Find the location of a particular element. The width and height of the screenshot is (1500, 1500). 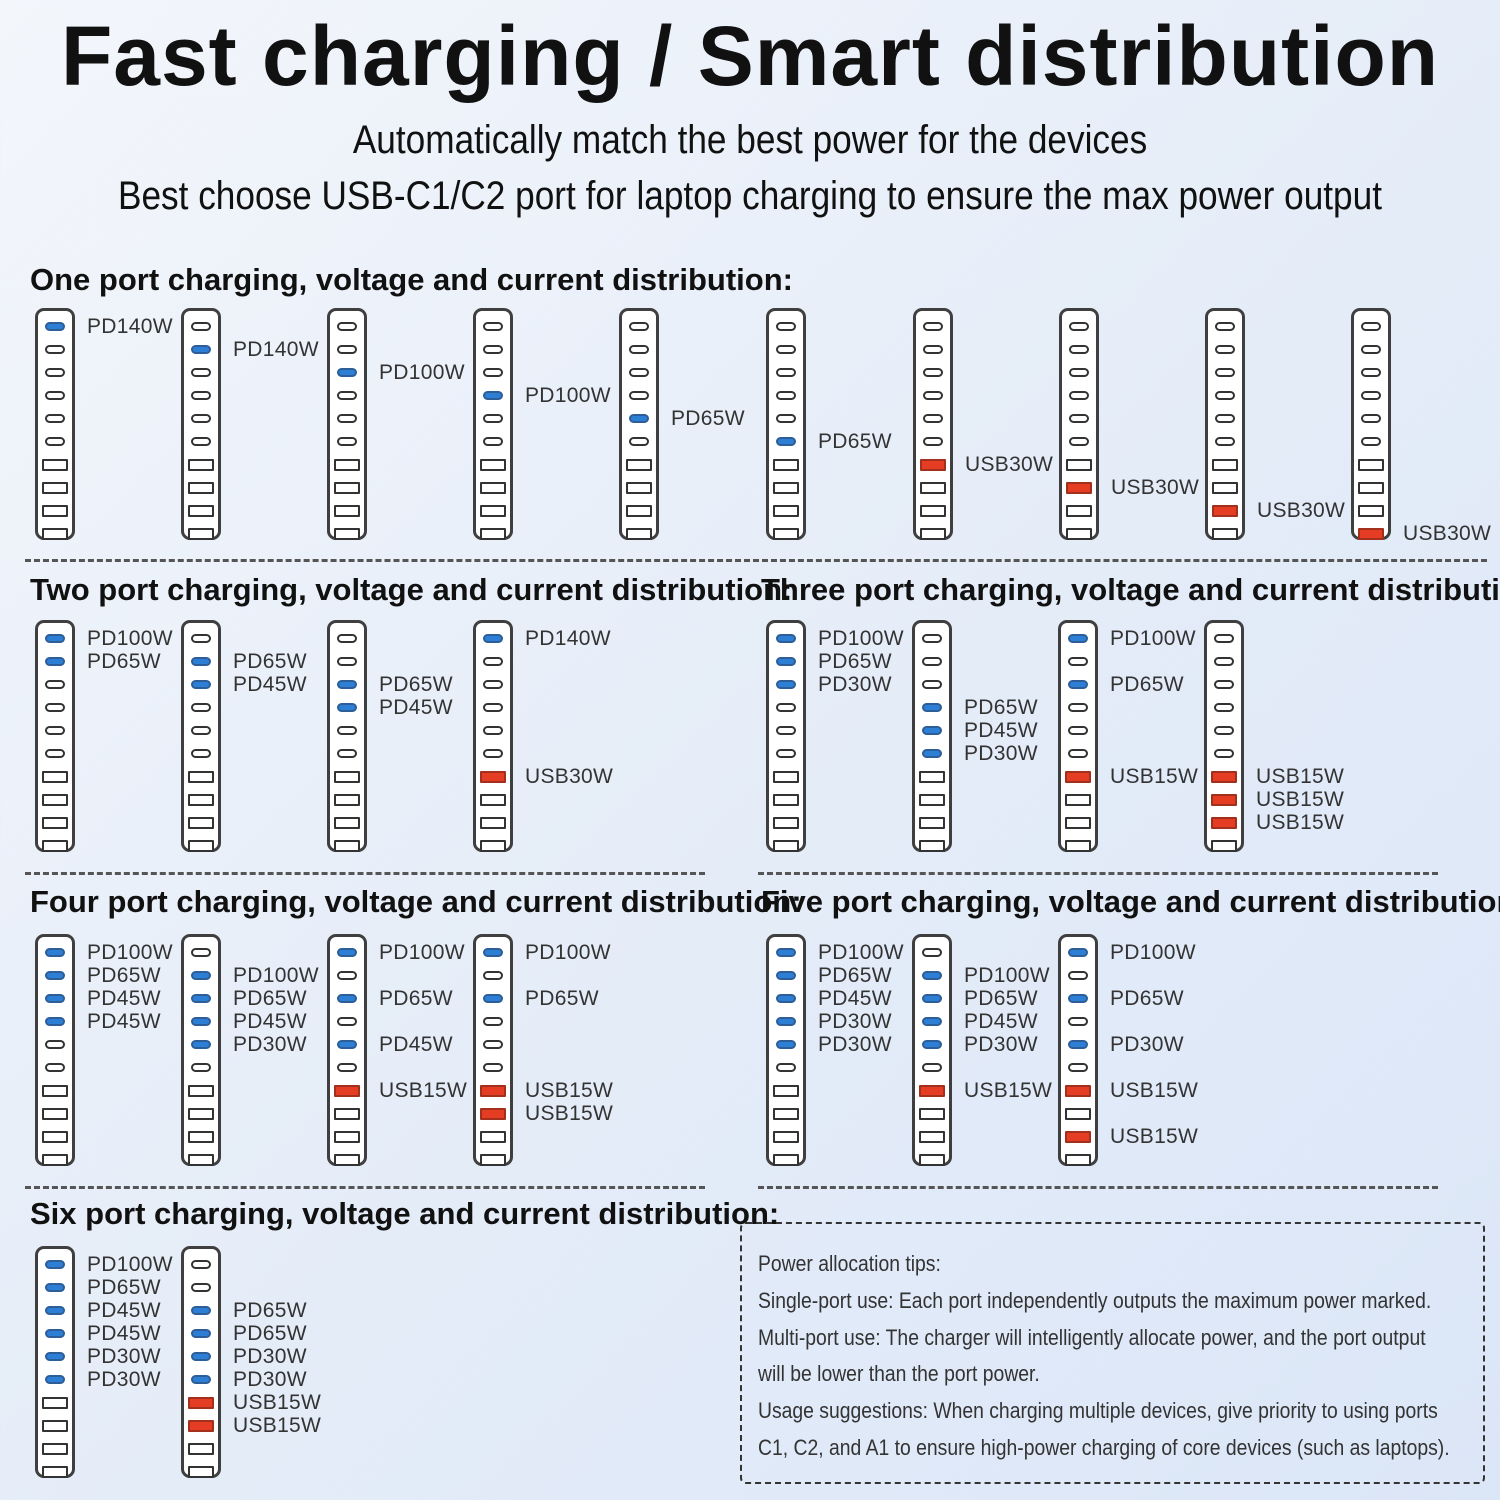

port-power-label: USB30W is located at coordinates (1155, 487).